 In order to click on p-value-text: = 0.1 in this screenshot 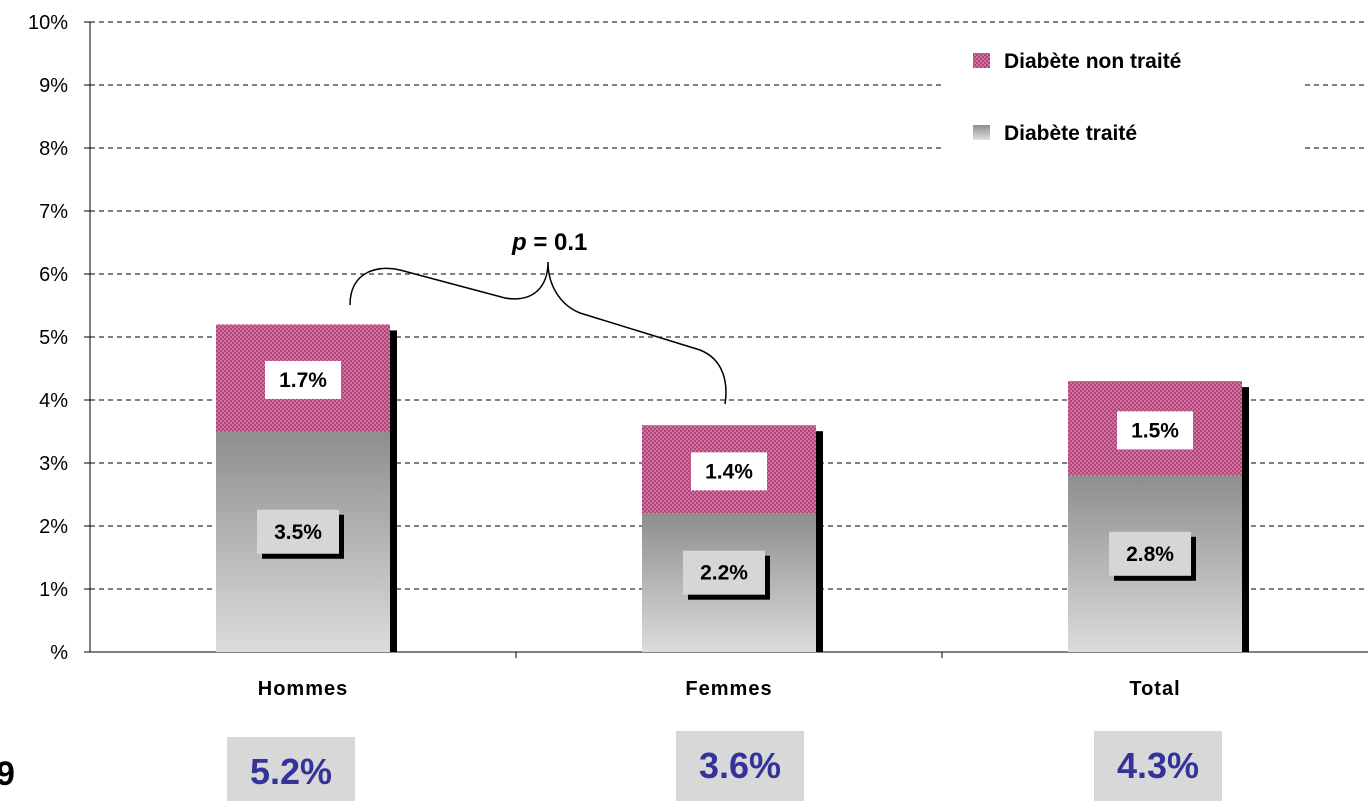, I will do `click(557, 242)`.